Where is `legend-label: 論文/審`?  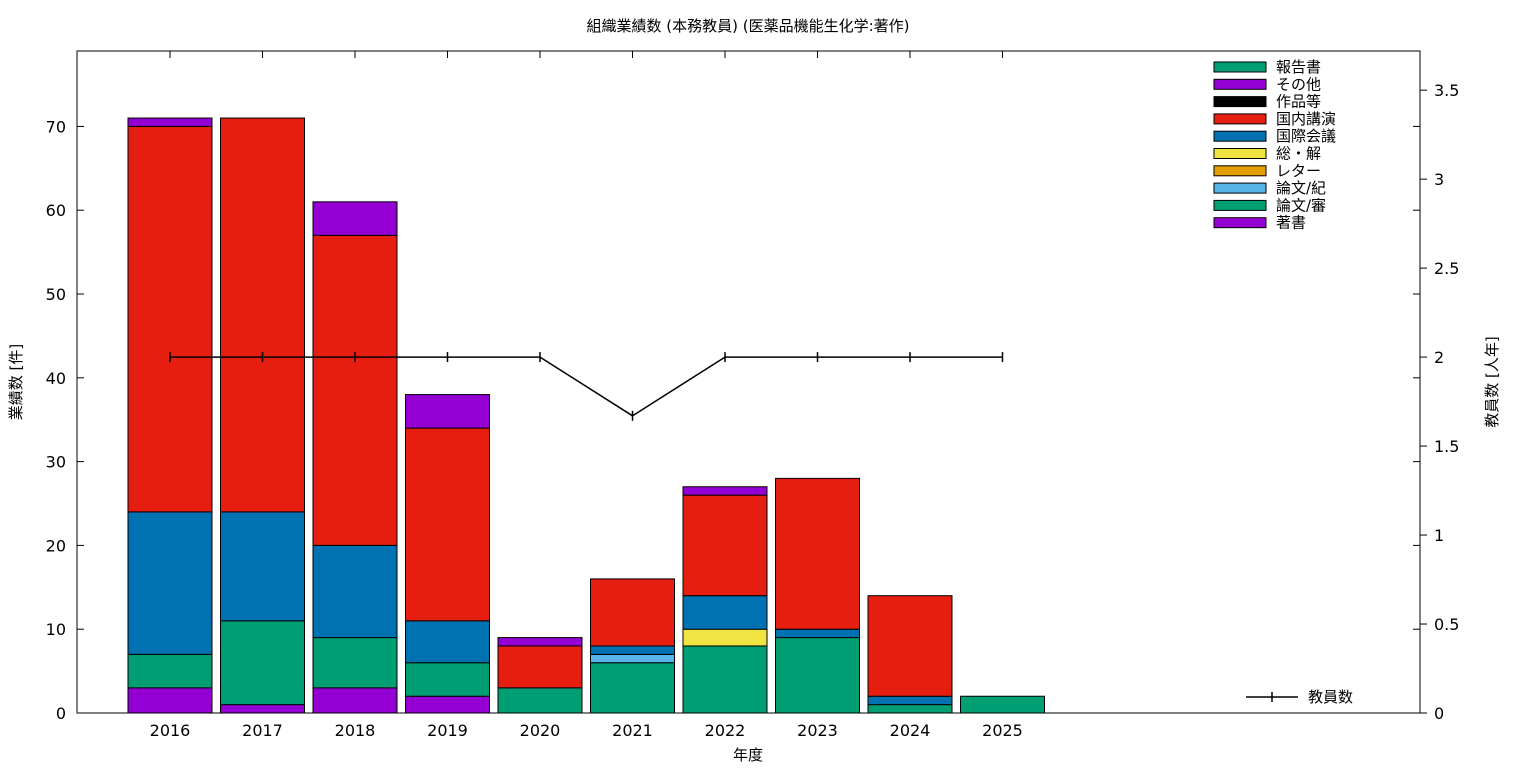
legend-label: 論文/審 is located at coordinates (1301, 205).